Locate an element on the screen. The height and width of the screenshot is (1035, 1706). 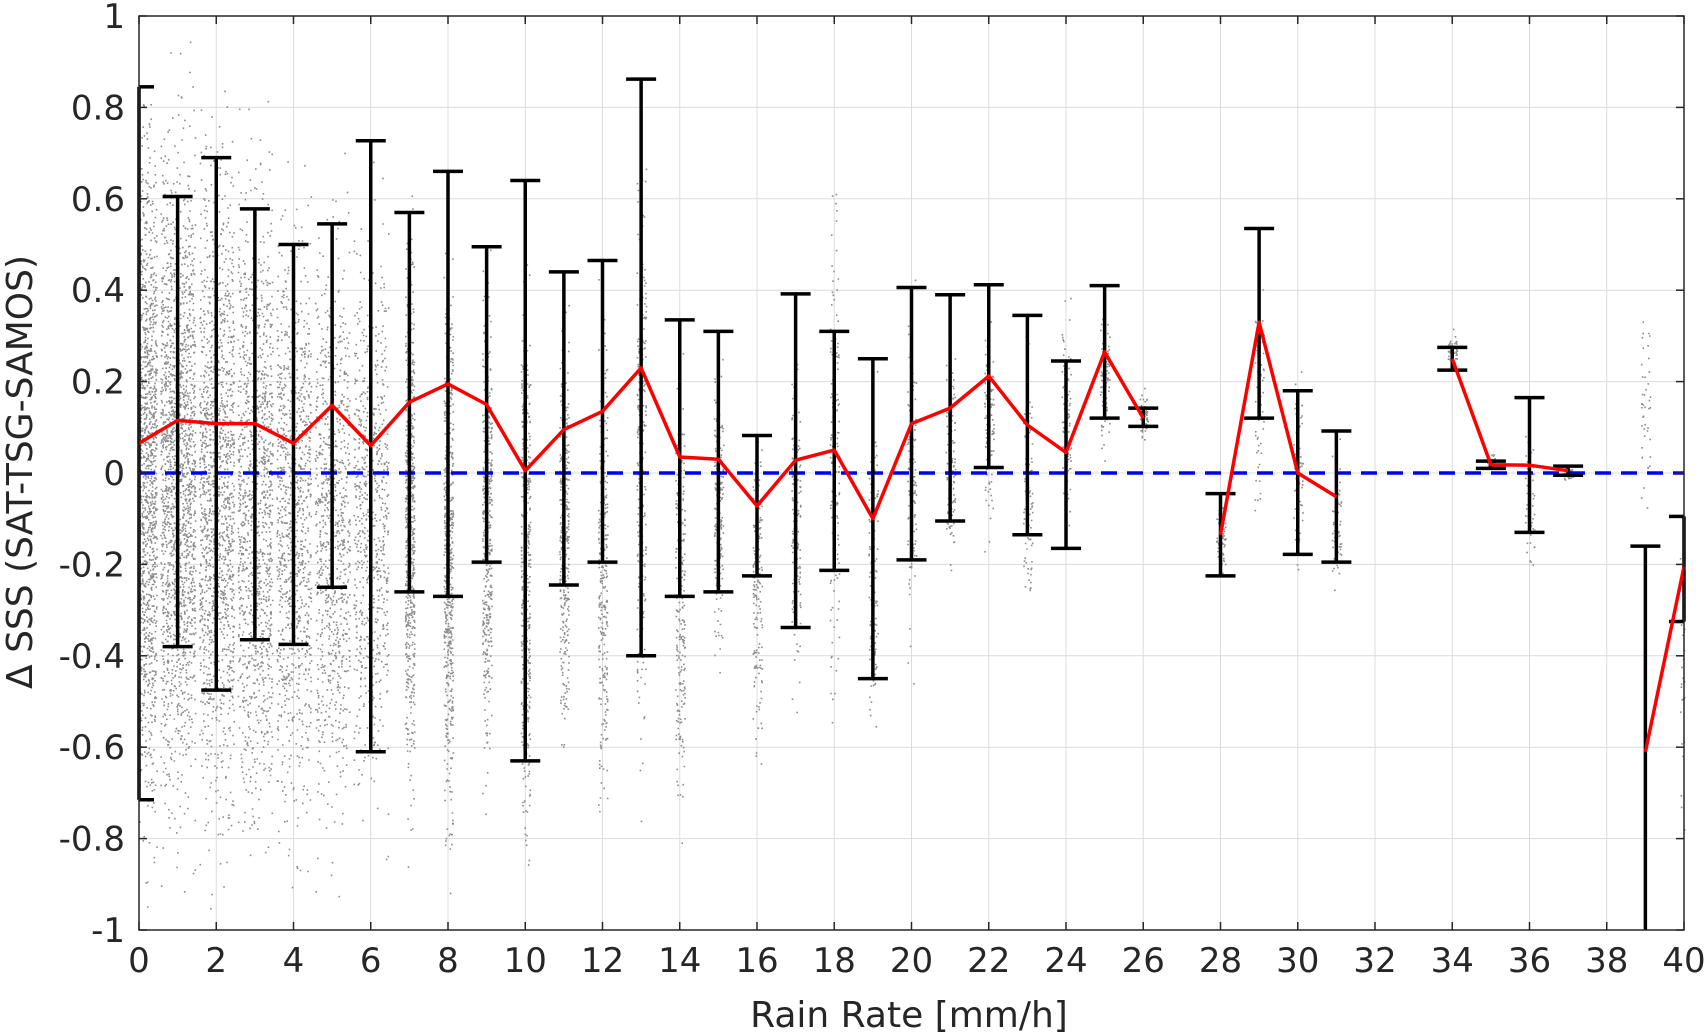
y-tick-label: -0.4 is located at coordinates (92, 657).